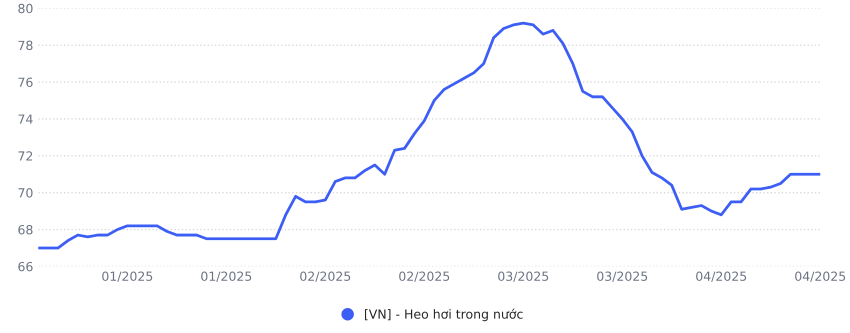 This screenshot has height=333, width=850. Describe the element at coordinates (25, 267) in the screenshot. I see `y-tick-label: 66` at that location.